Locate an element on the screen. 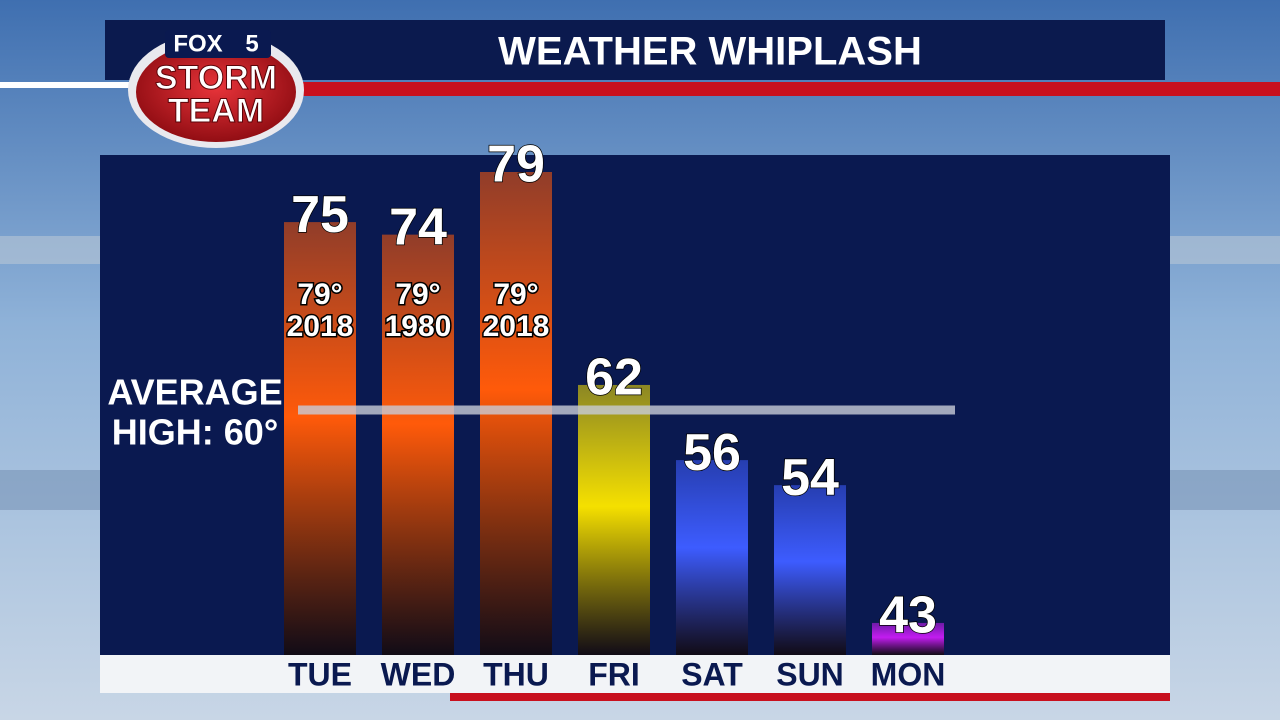 The height and width of the screenshot is (725, 1280). logo-network: FOX is located at coordinates (197, 43).